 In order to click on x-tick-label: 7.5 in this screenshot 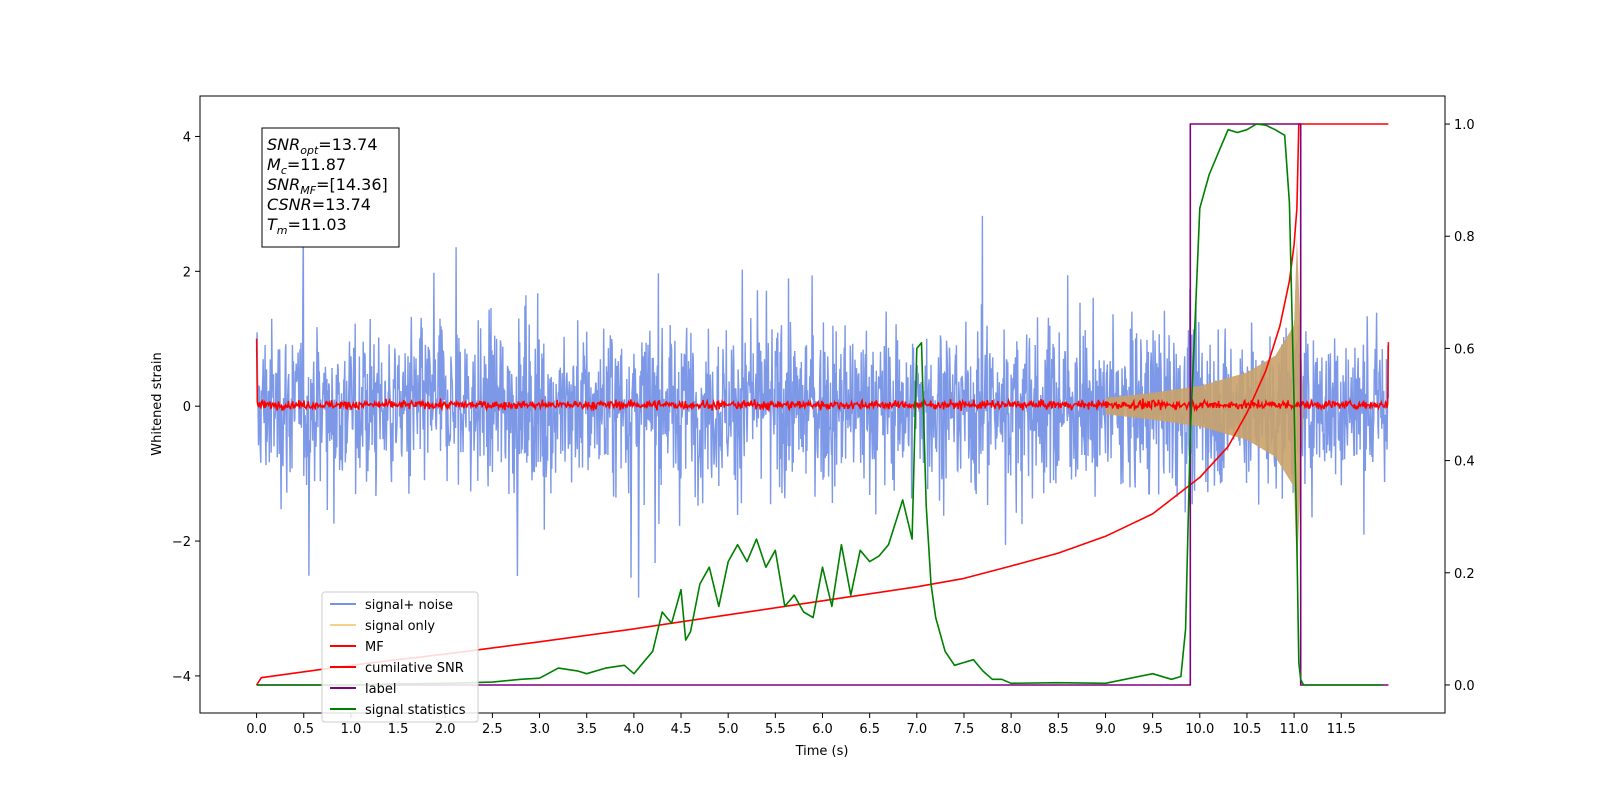, I will do `click(964, 729)`.